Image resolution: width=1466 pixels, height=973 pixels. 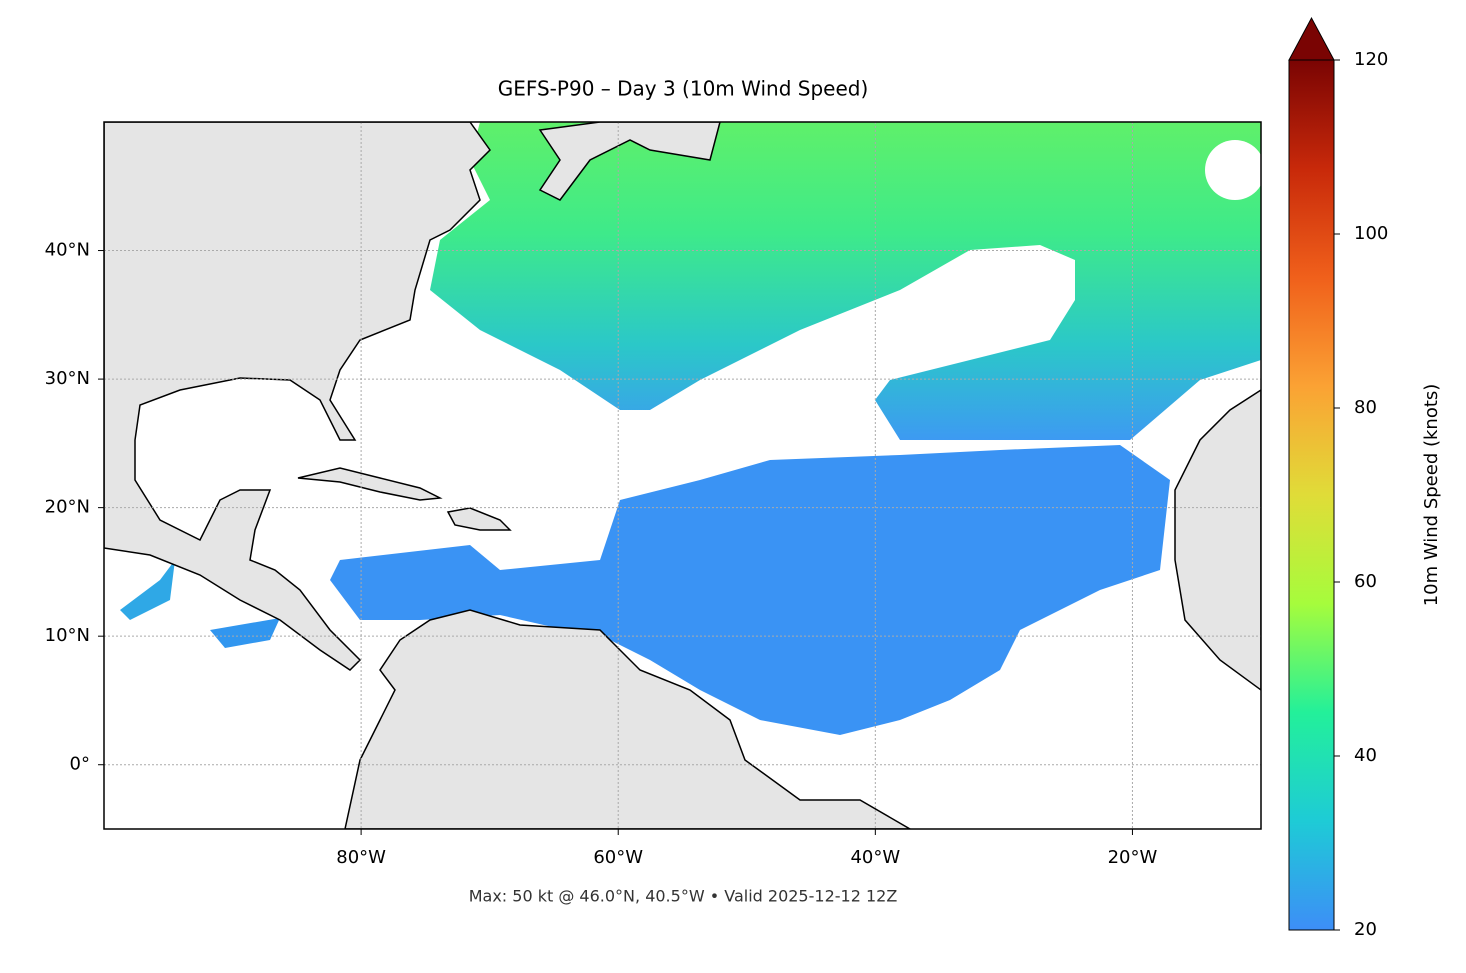 What do you see at coordinates (618, 857) in the screenshot?
I see `x-tick-label: 60°W` at bounding box center [618, 857].